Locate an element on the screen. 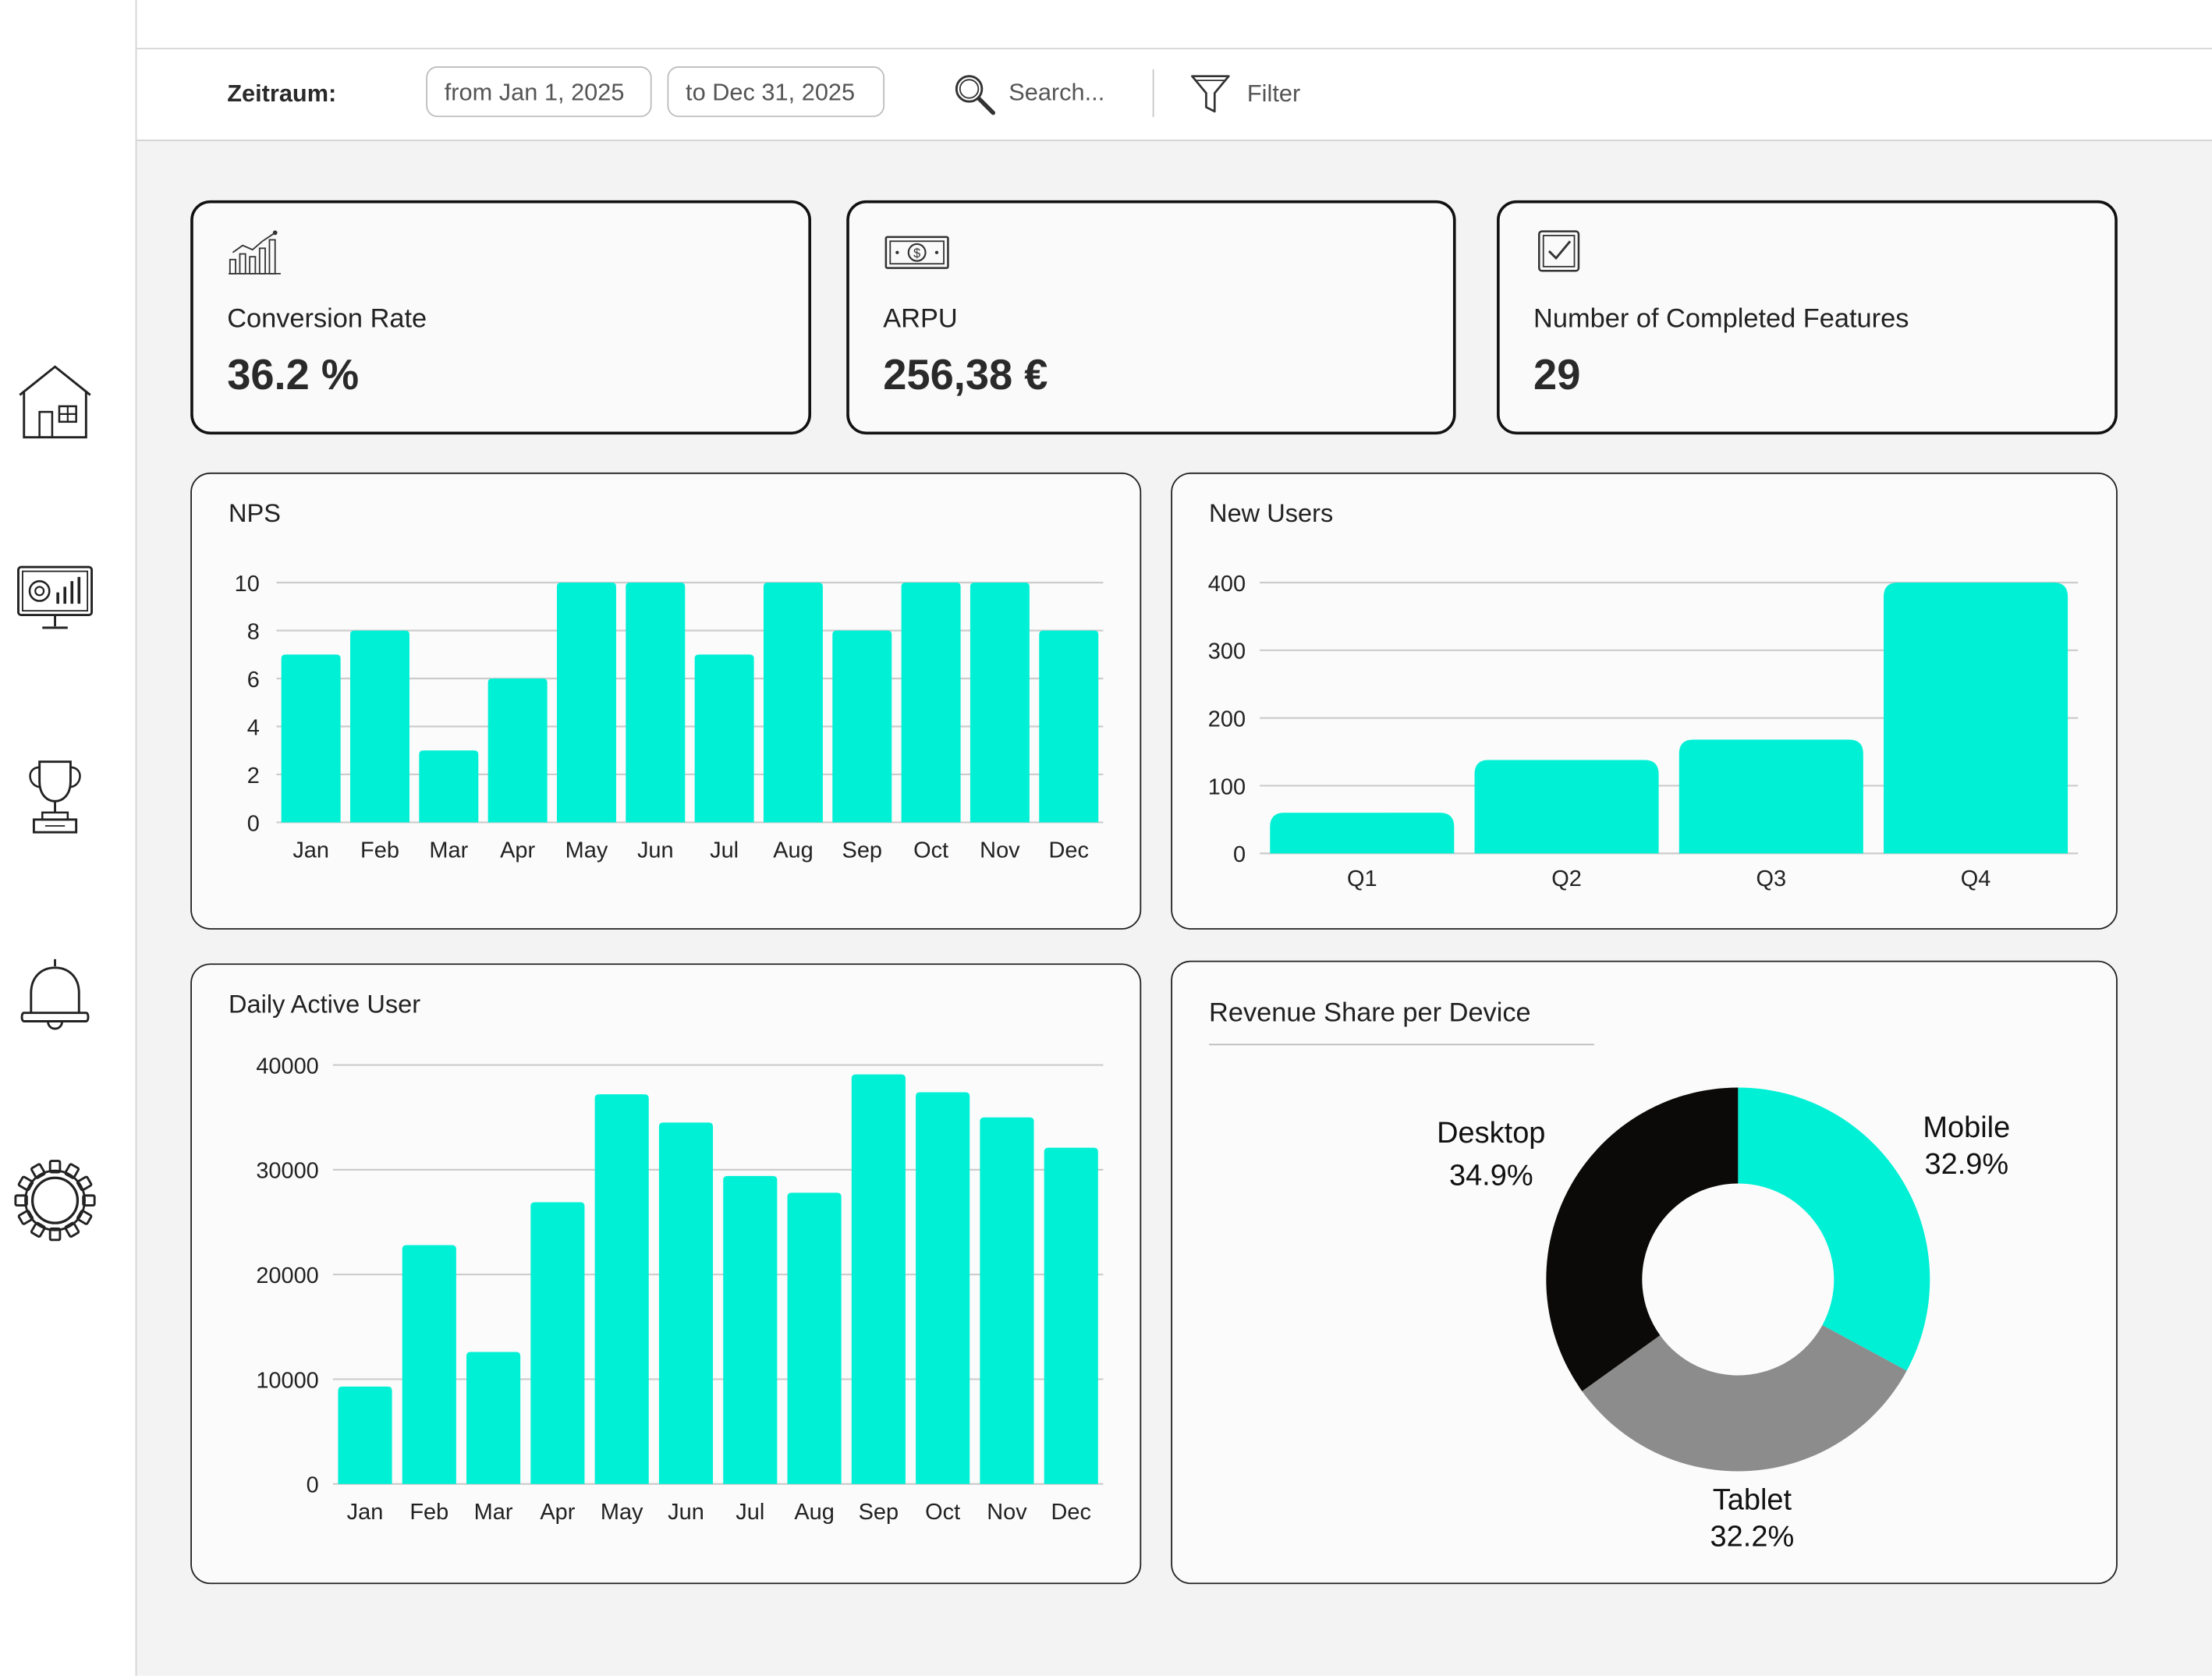 This screenshot has width=2212, height=1676. monitor-chart-icon is located at coordinates (54, 599).